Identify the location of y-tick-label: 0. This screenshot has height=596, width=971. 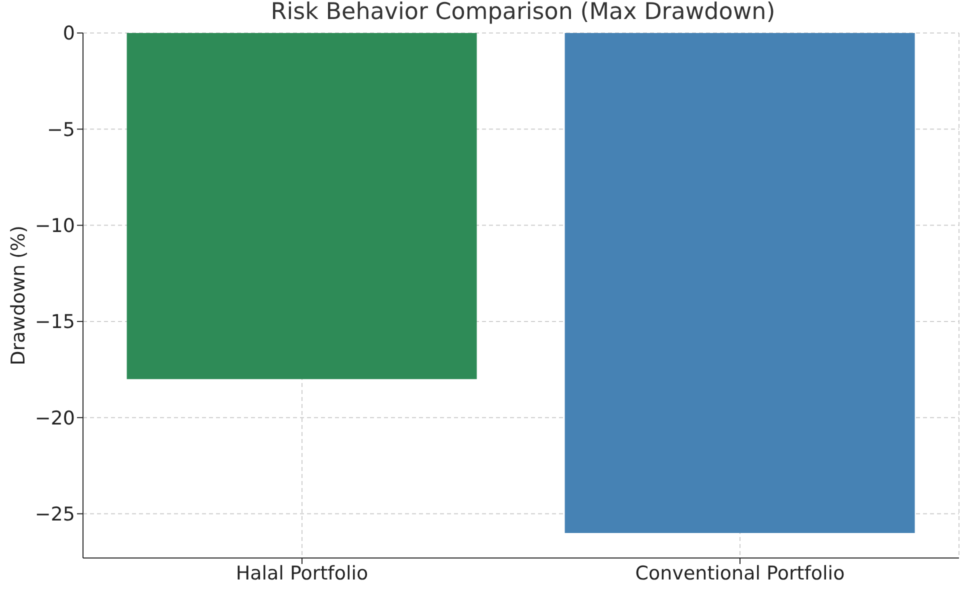
(68, 33).